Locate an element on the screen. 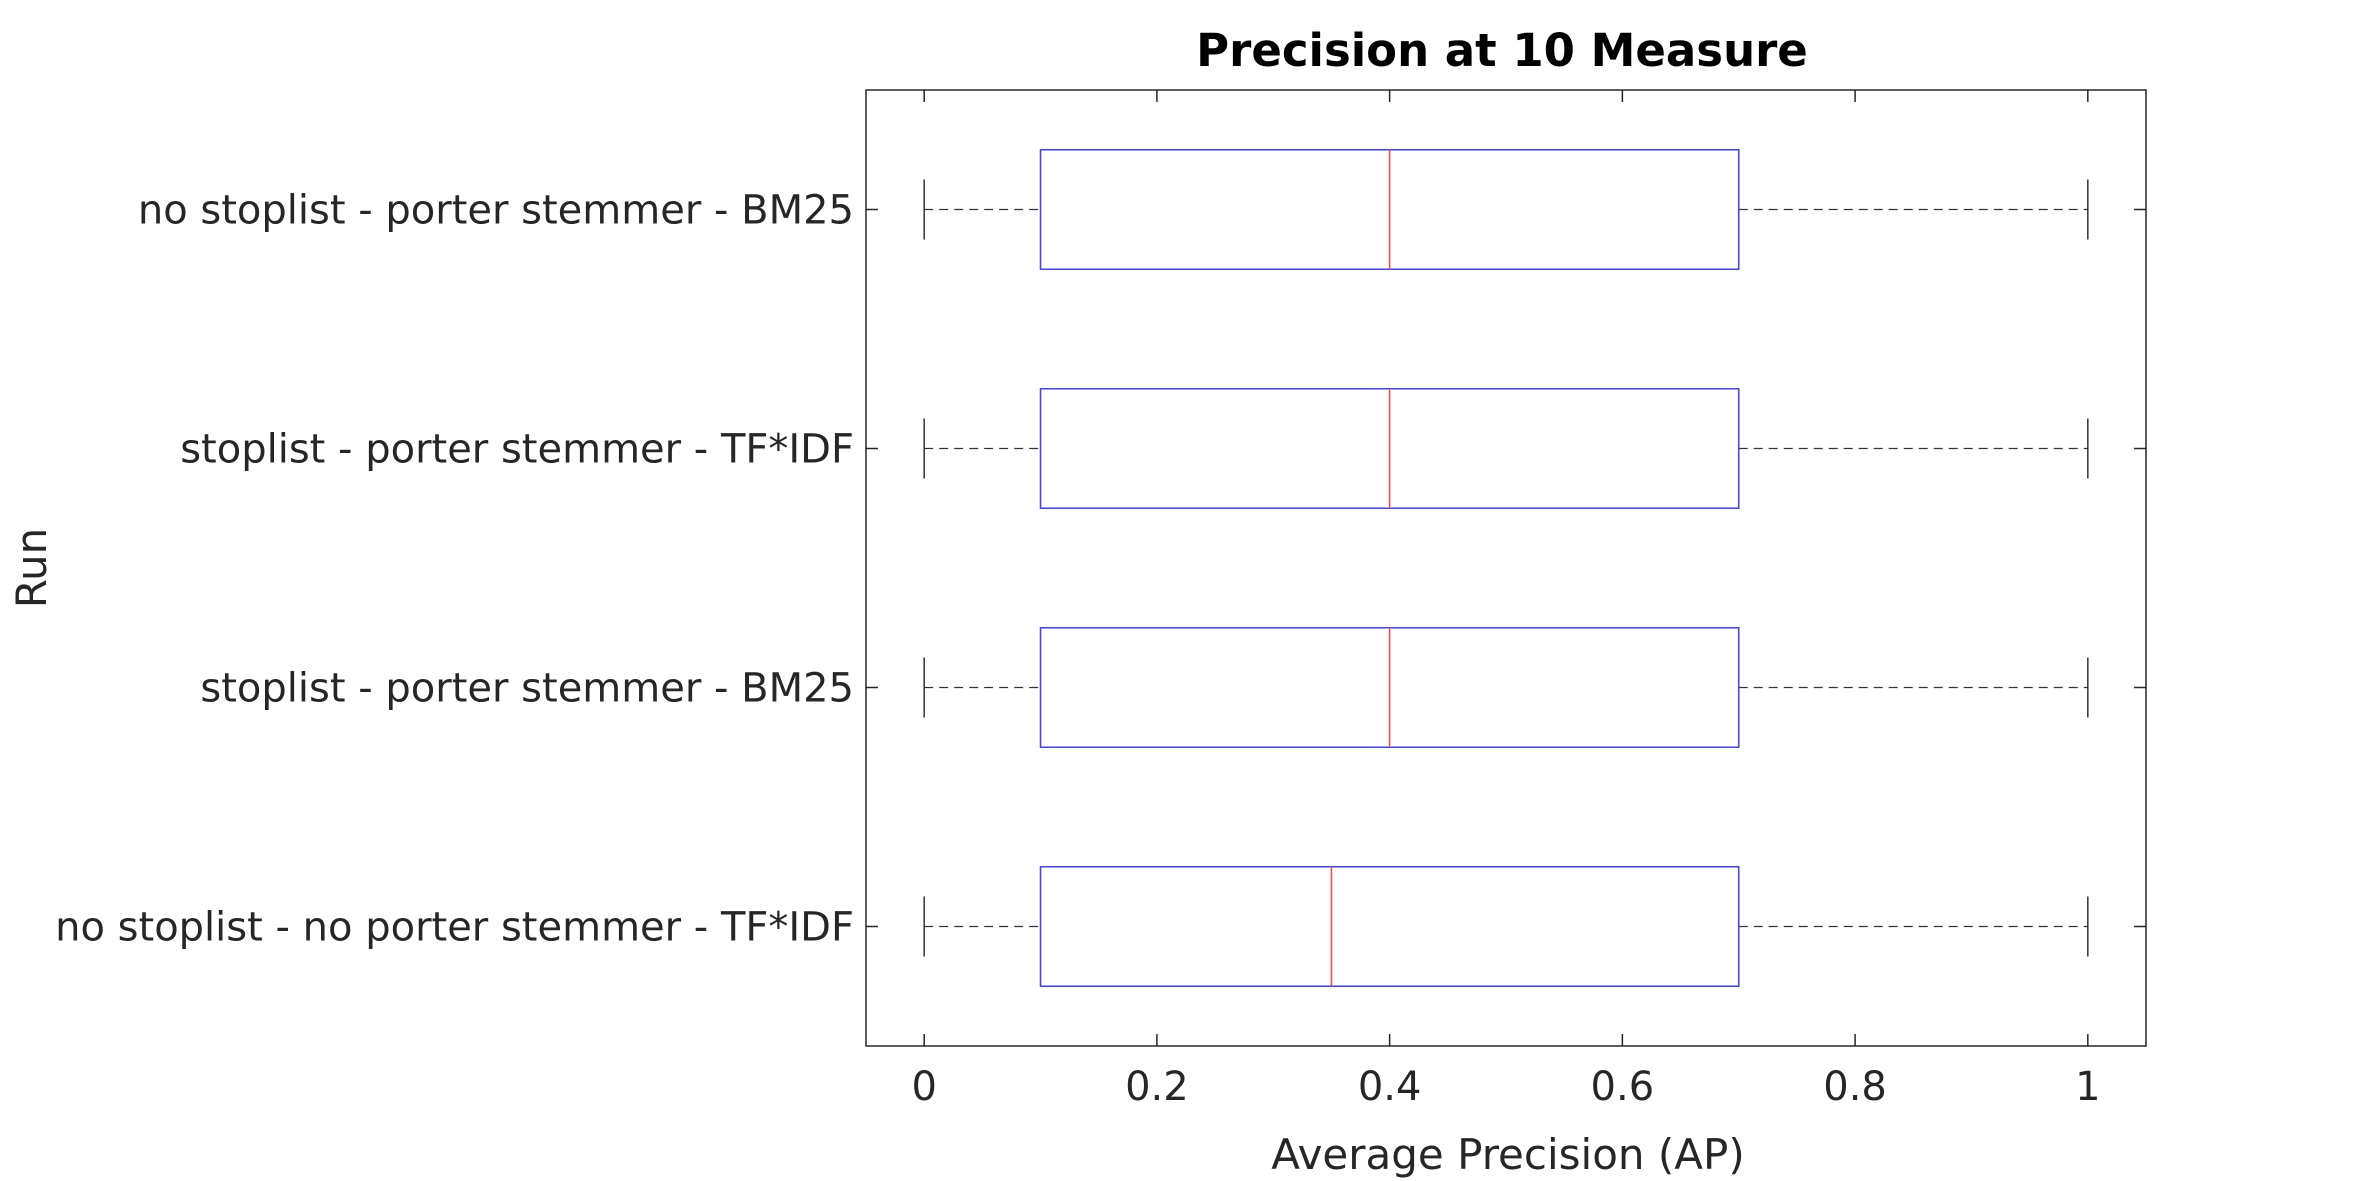 The width and height of the screenshot is (2362, 1181). x-tick-label: 0.6 is located at coordinates (1623, 1087).